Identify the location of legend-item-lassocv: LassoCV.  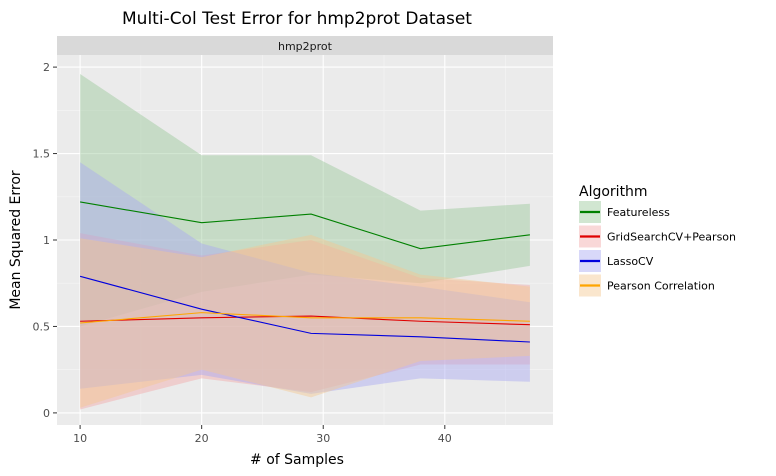
(616, 261).